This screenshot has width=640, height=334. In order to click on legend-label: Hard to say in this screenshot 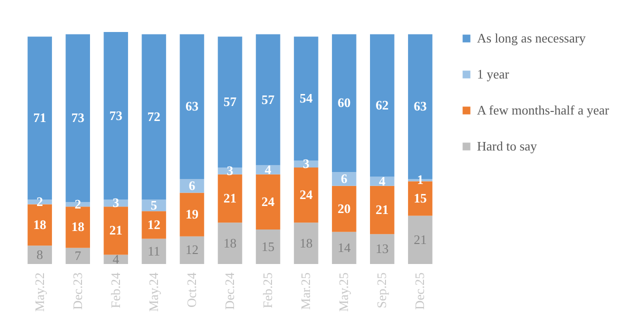, I will do `click(507, 146)`.